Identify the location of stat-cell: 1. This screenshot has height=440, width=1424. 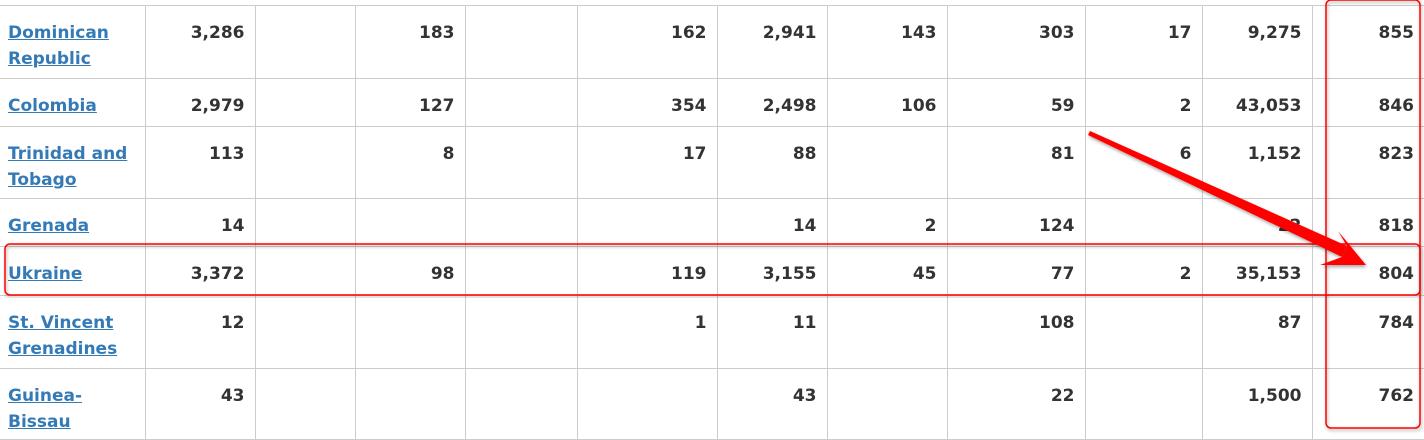
(647, 332).